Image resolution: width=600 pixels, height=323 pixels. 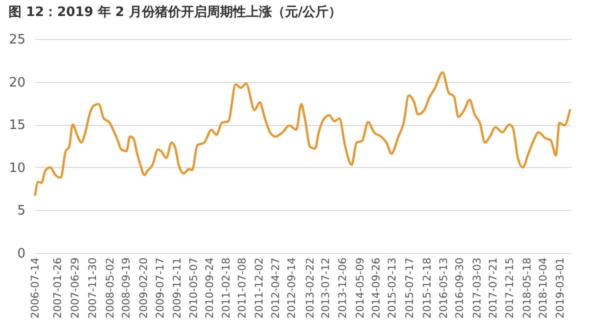 I want to click on x-tick-label: 2008-05-02, so click(x=110, y=288).